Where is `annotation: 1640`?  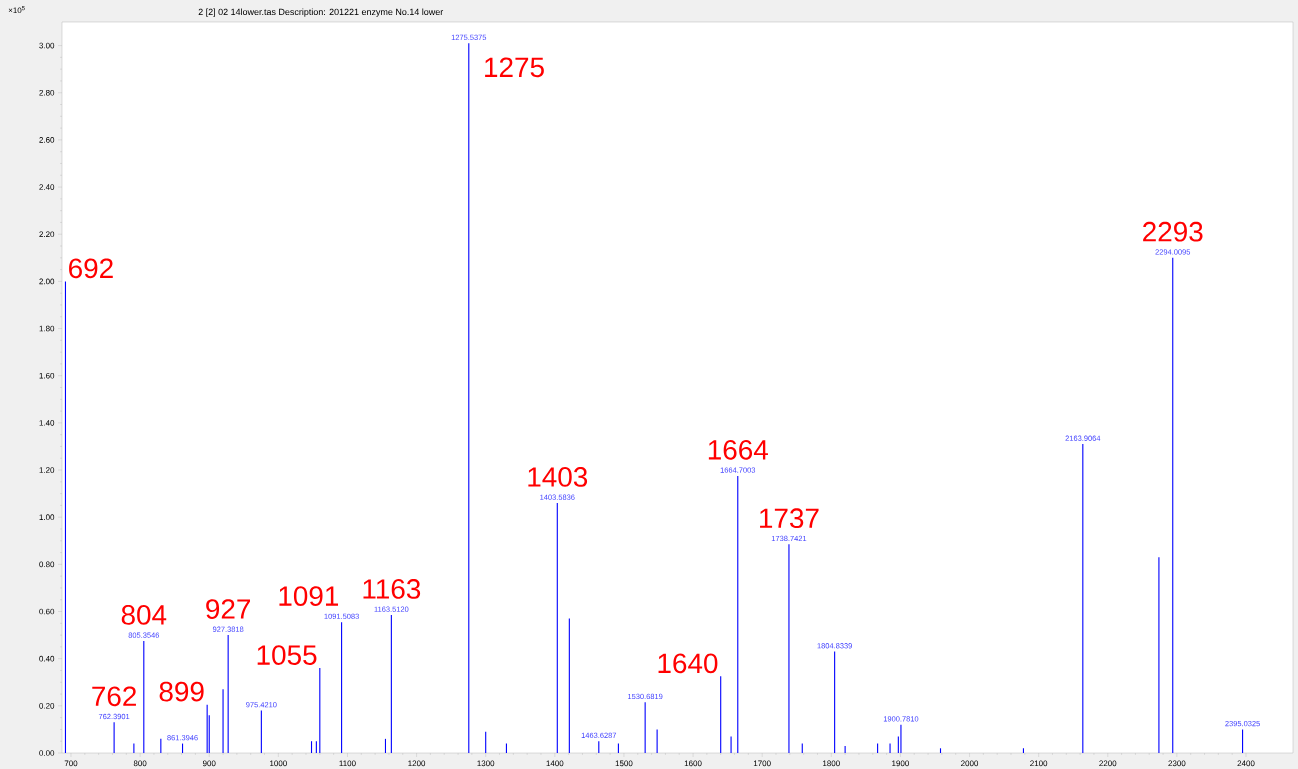
annotation: 1640 is located at coordinates (688, 663).